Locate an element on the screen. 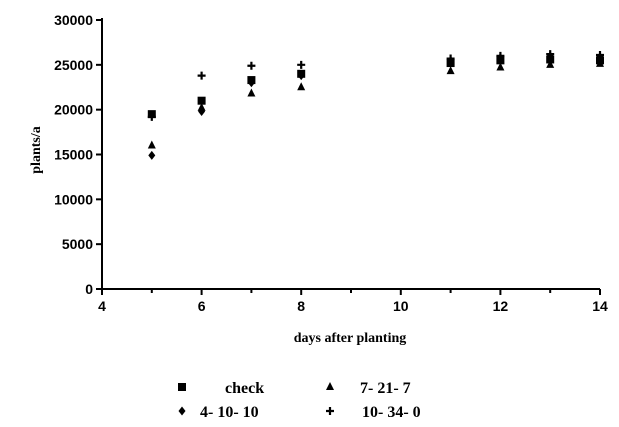 The width and height of the screenshot is (619, 427). y-tick-label: 20000 is located at coordinates (73, 110).